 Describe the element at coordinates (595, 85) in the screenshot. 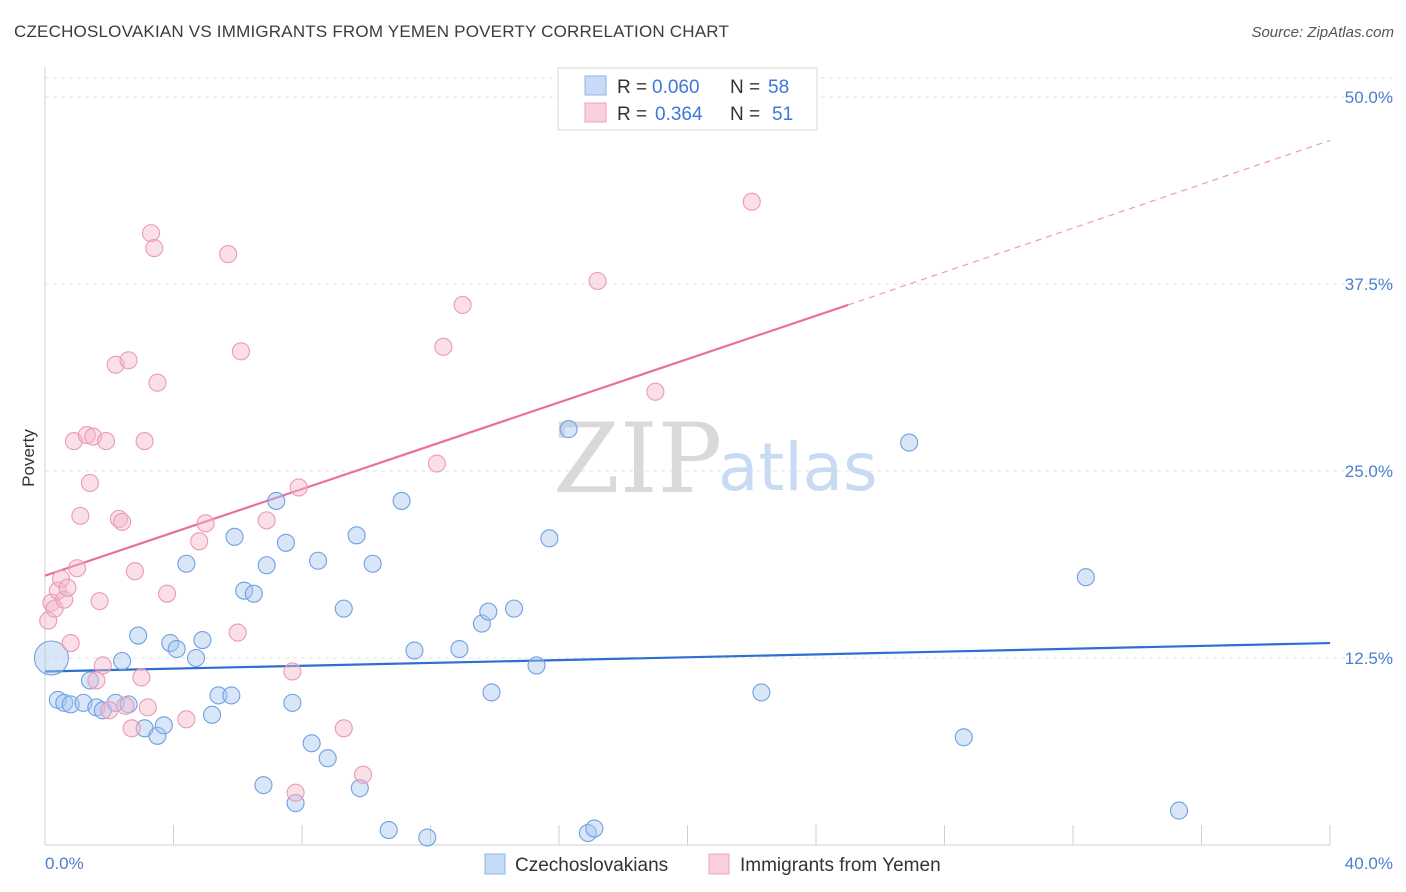

I see `legend-swatch-czechoslovakians` at that location.